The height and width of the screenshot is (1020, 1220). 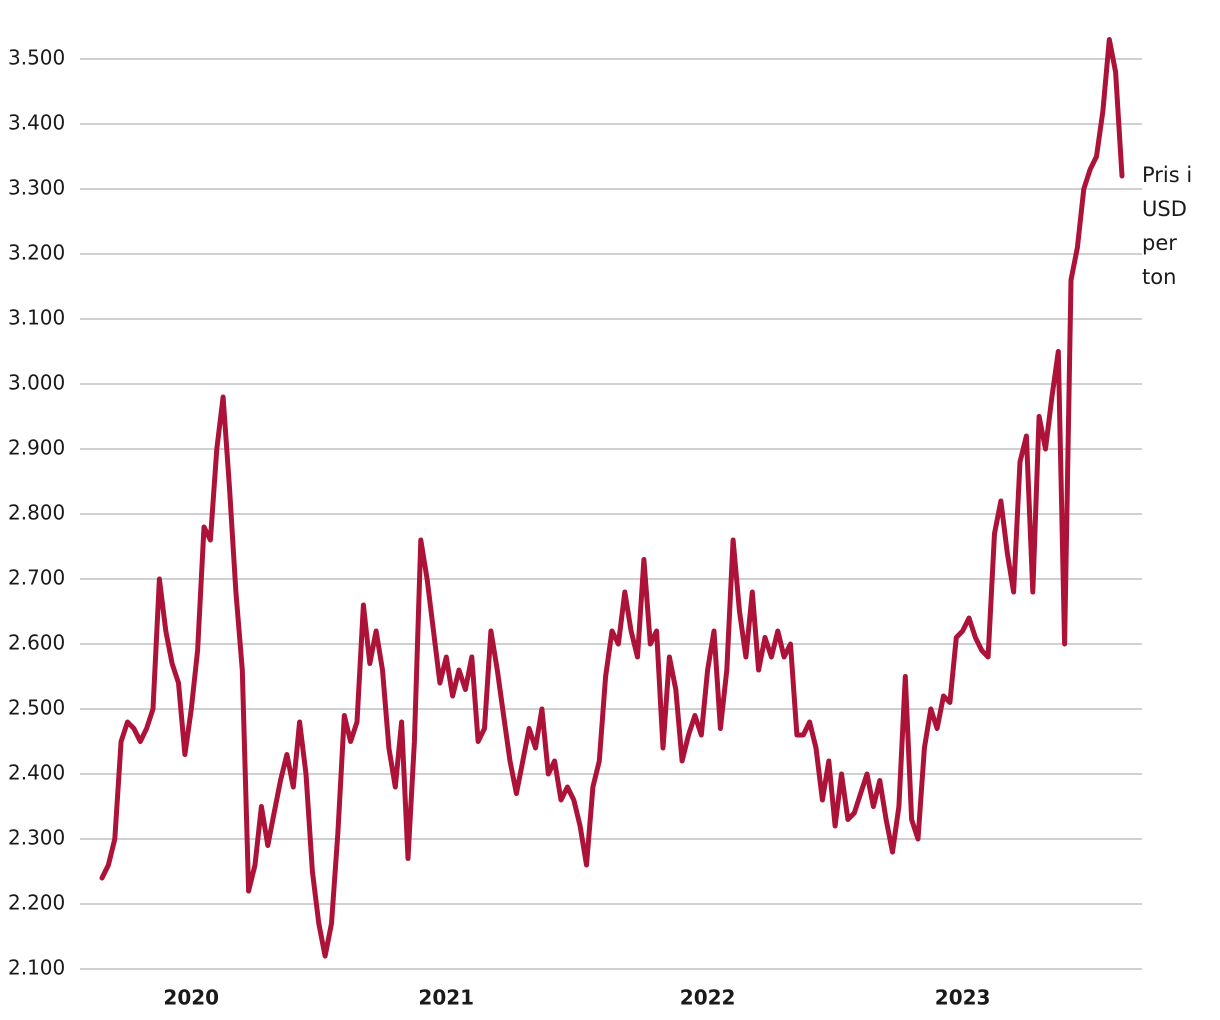 I want to click on y-tick-label: 2.400, so click(x=36, y=773).